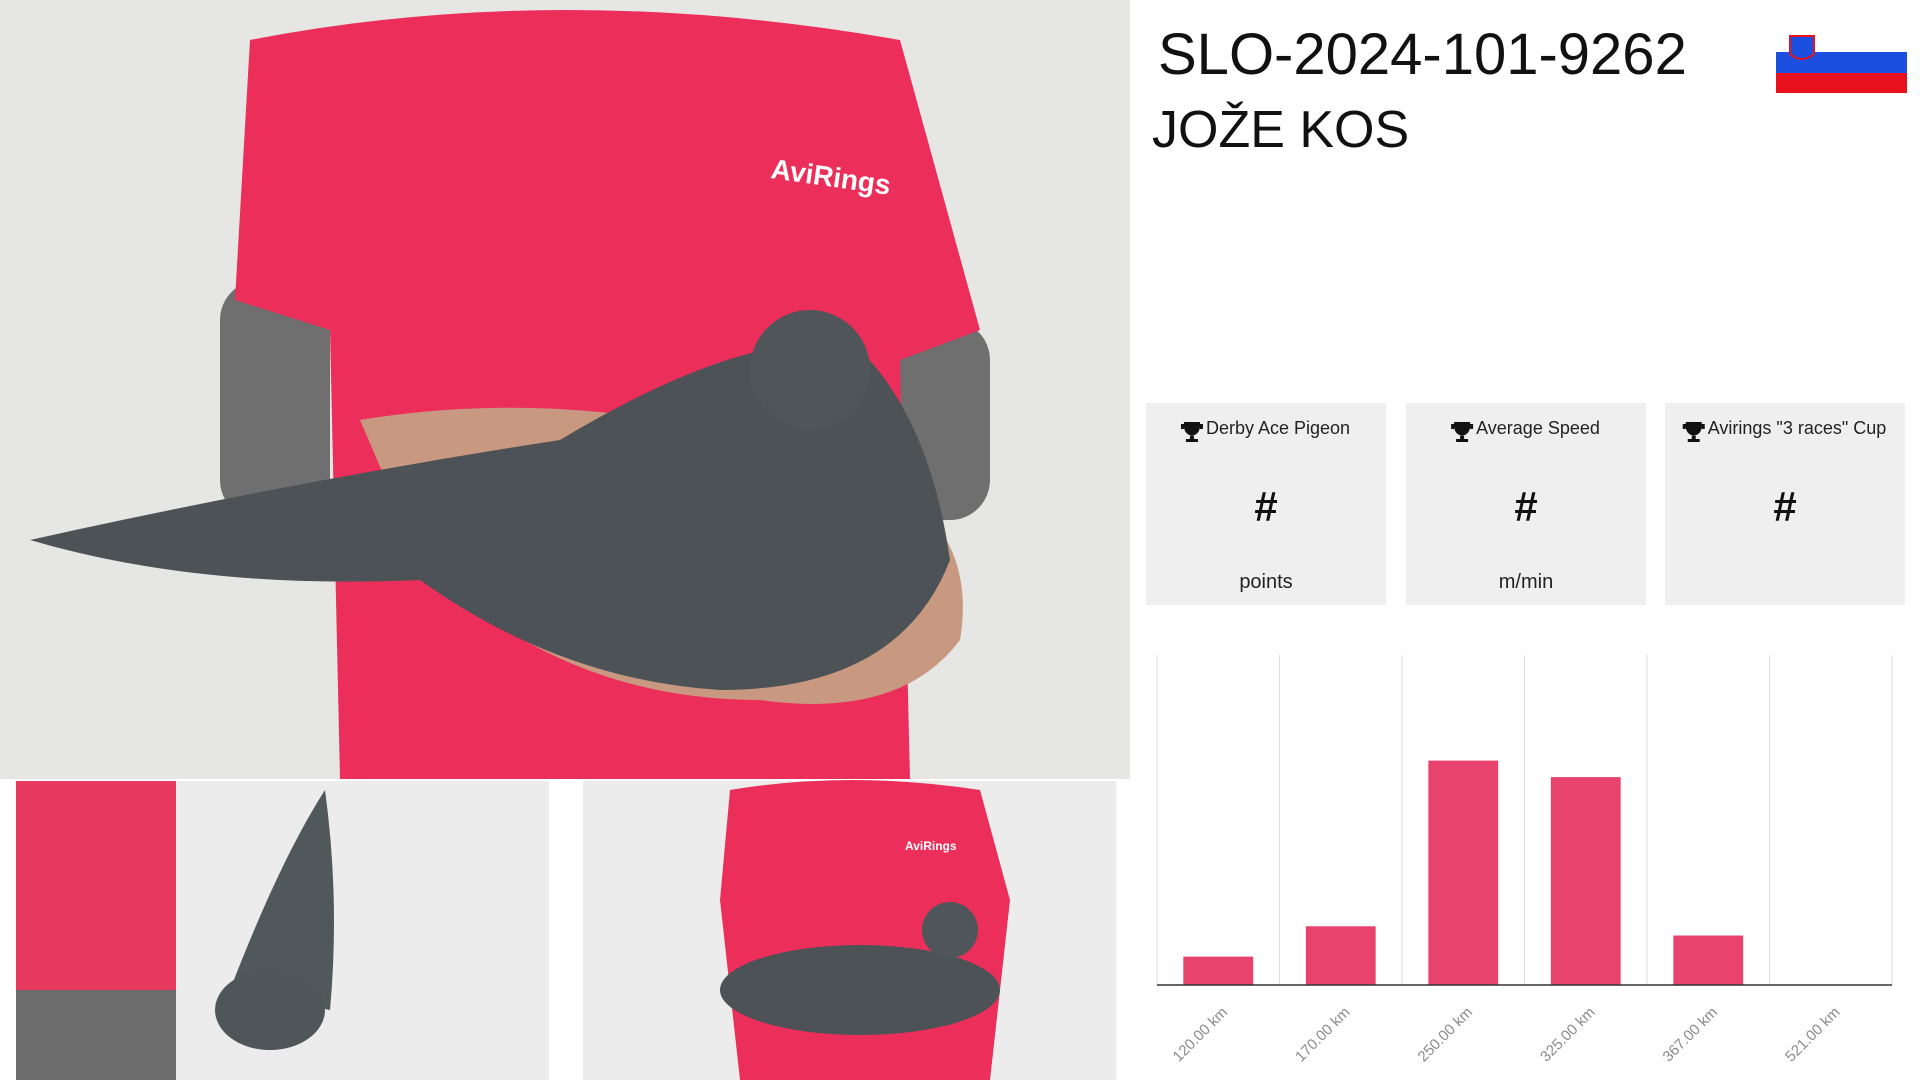 The height and width of the screenshot is (1080, 1920). What do you see at coordinates (1813, 1035) in the screenshot?
I see `x-tick-label: 521.00 km` at bounding box center [1813, 1035].